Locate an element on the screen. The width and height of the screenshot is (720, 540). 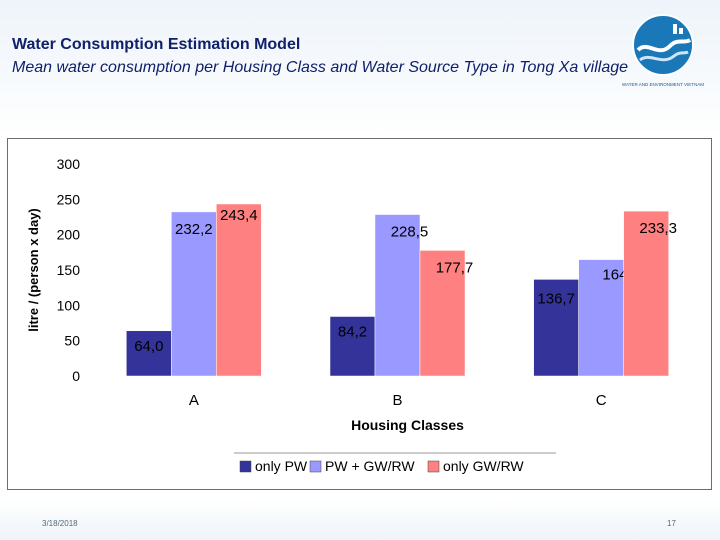
bar-pw-gw-rw-b is located at coordinates (397, 295).